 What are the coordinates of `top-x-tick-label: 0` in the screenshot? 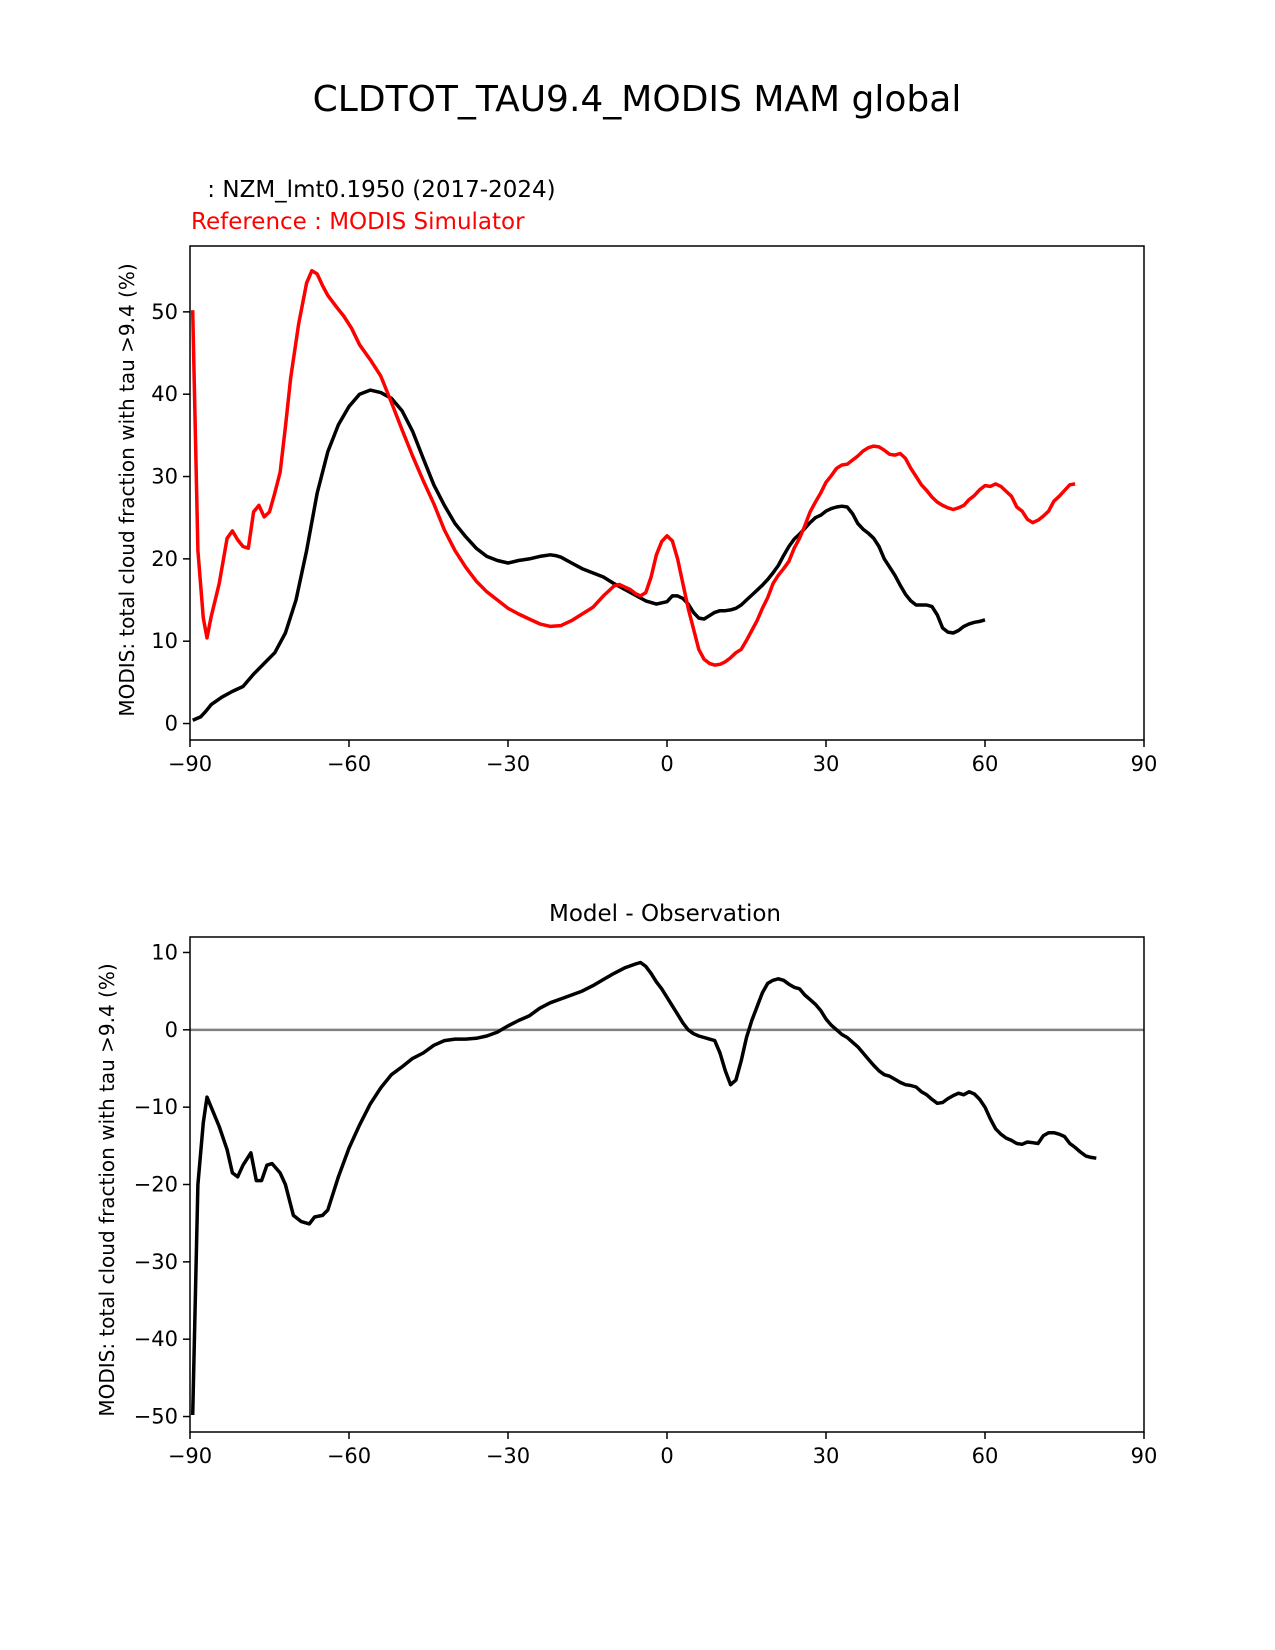 It's located at (666, 764).